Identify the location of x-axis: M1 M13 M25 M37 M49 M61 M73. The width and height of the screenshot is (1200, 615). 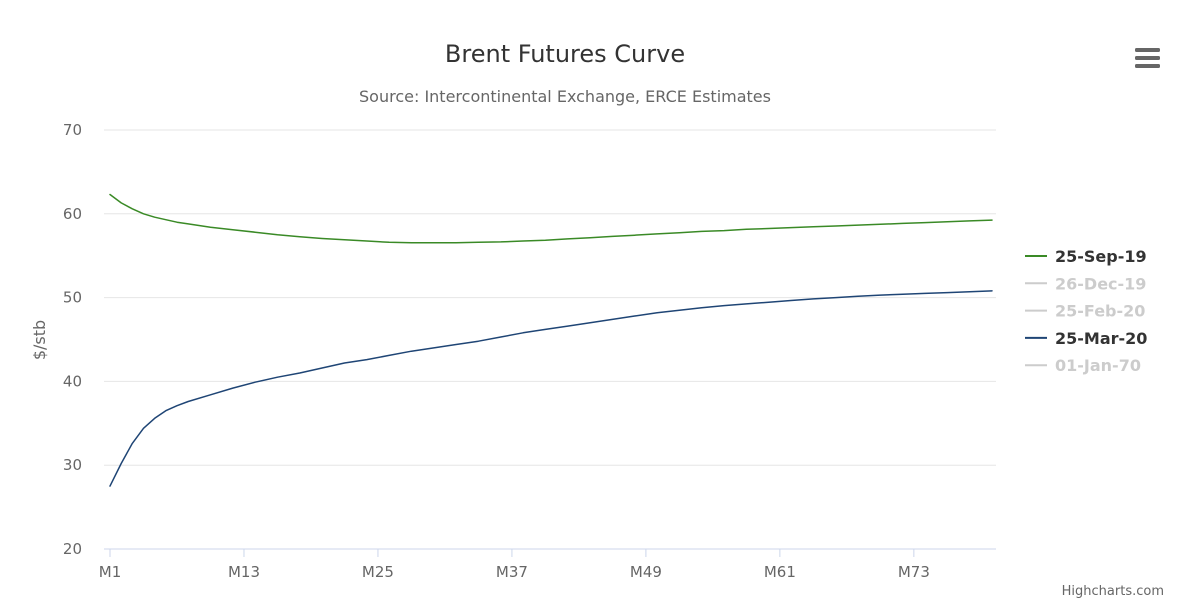
(547, 564).